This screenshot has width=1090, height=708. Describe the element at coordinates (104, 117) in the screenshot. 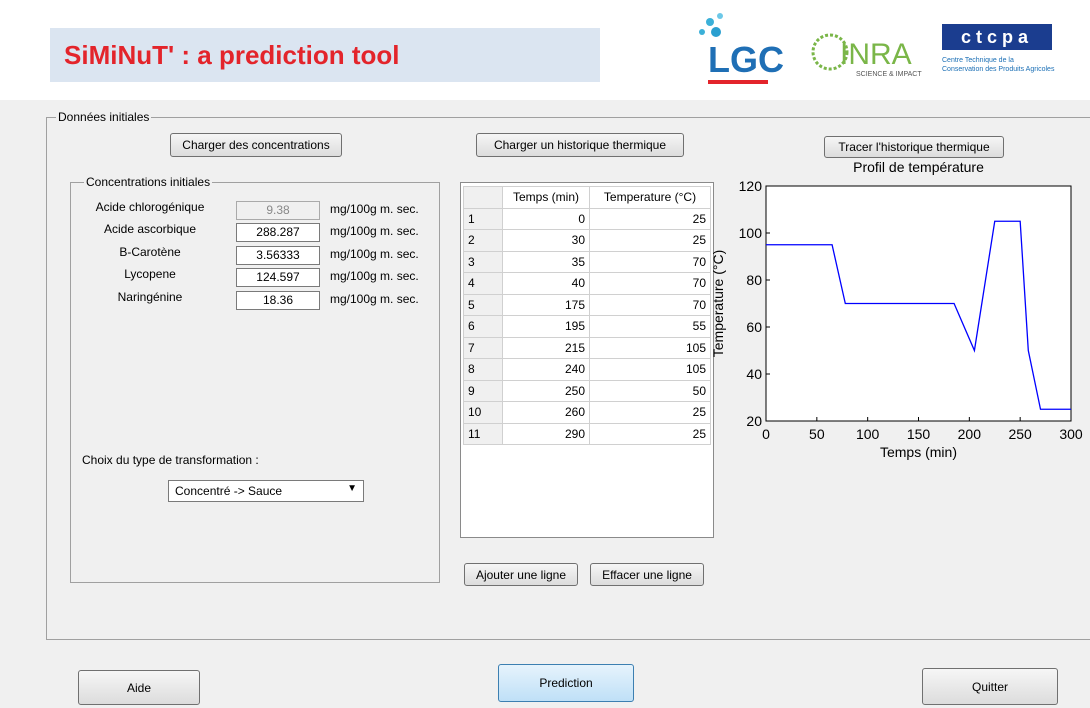

I see `panel-title: Données initiales` at that location.